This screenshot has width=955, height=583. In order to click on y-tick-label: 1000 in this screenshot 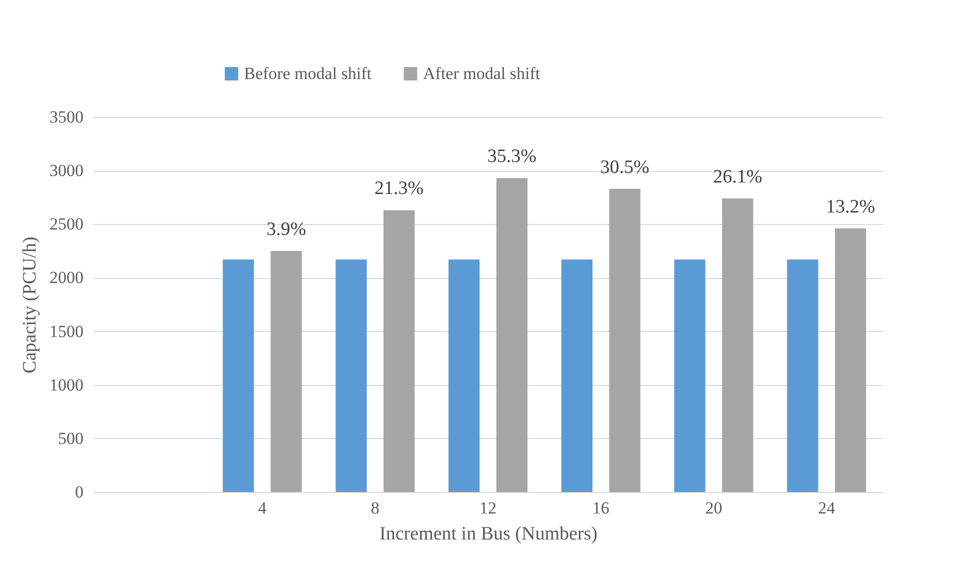, I will do `click(67, 384)`.